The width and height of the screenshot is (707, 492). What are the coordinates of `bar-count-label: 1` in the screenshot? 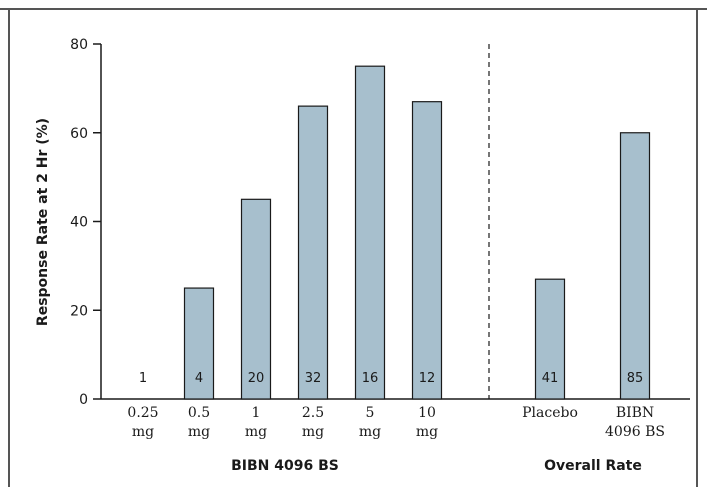 It's located at (143, 378).